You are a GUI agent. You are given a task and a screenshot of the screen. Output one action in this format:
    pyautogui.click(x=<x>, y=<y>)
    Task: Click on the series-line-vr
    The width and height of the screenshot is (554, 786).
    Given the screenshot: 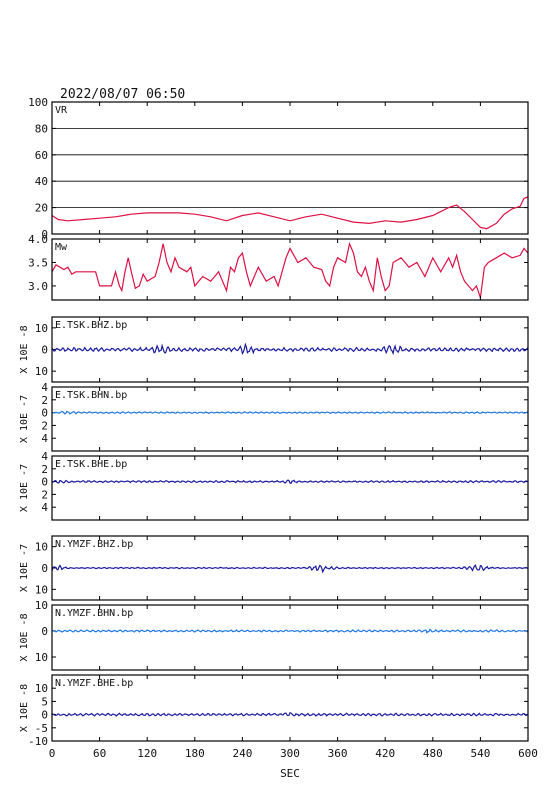 What is the action you would take?
    pyautogui.click(x=290, y=213)
    